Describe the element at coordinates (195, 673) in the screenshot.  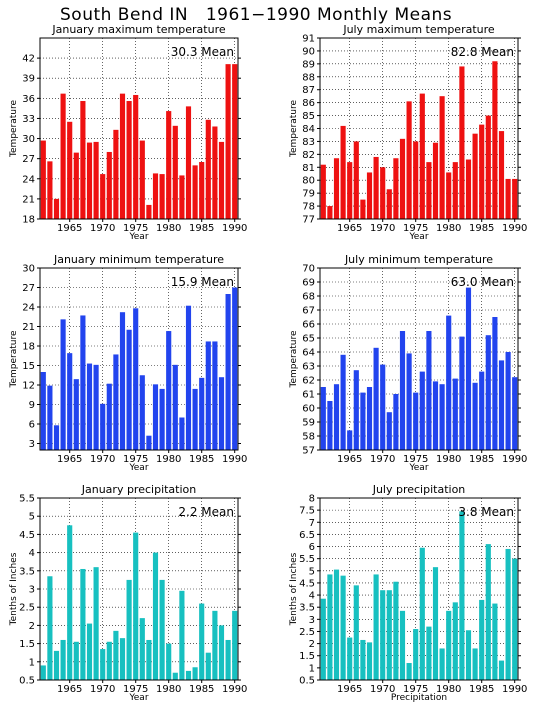
I see `bar-1984` at that location.